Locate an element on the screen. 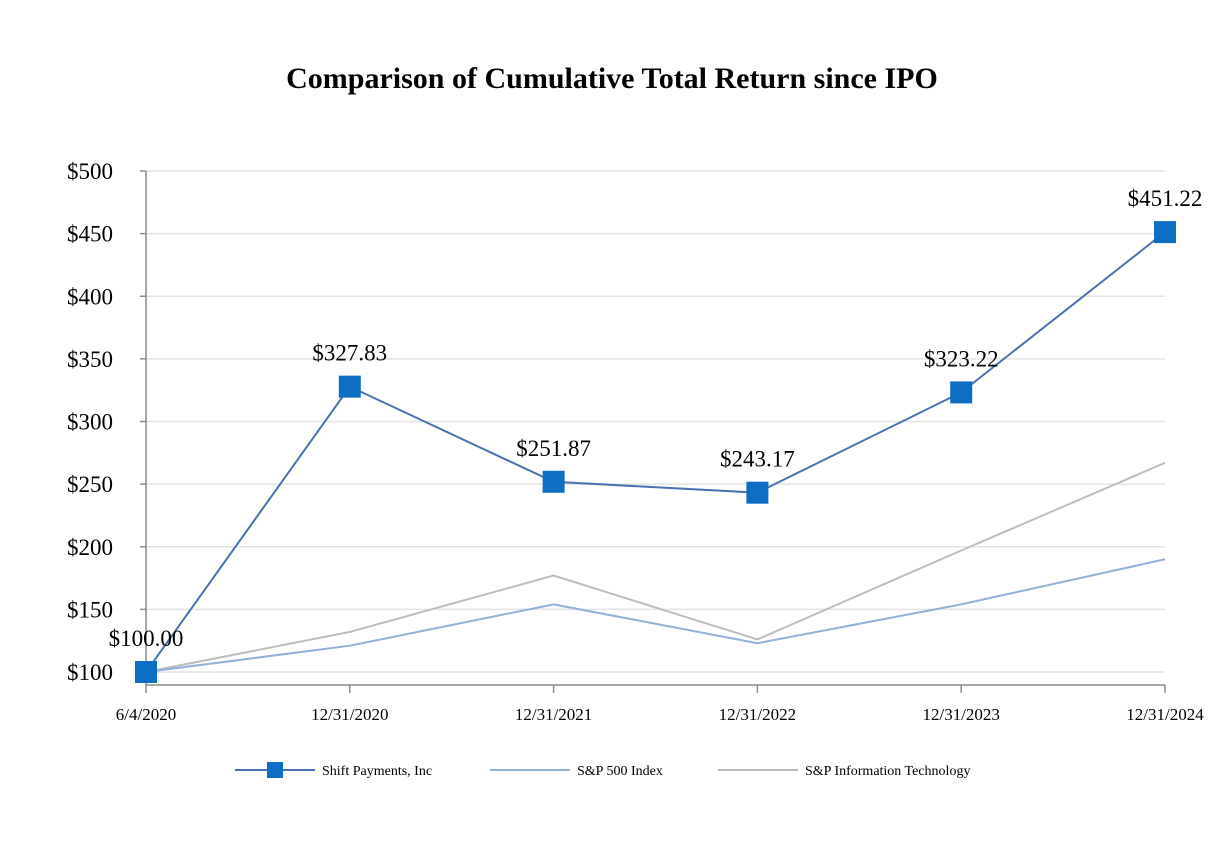 The image size is (1228, 852). x-tick-label: 12/31/2022 is located at coordinates (757, 714).